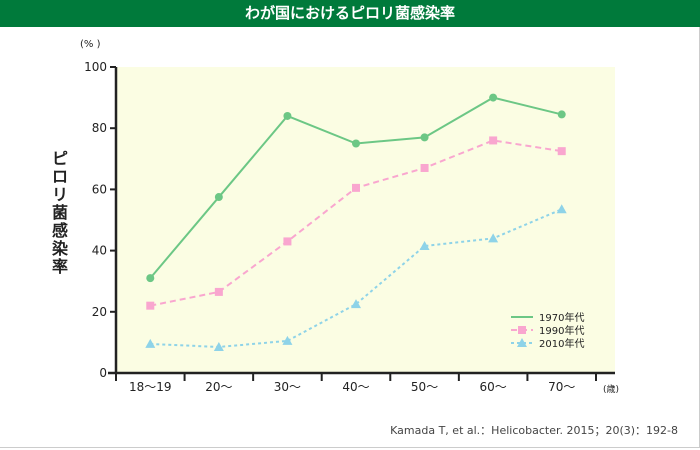 This screenshot has width=700, height=450. Describe the element at coordinates (95, 67) in the screenshot. I see `y-tick-label: 100` at that location.